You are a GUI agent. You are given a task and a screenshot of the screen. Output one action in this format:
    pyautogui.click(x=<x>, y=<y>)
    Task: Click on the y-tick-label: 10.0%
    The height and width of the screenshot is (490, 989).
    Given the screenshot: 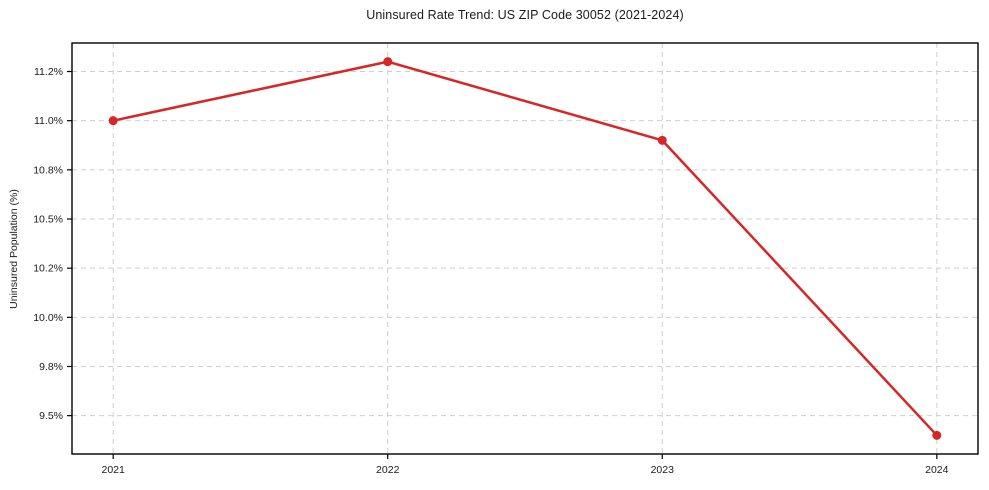 What is the action you would take?
    pyautogui.click(x=48, y=318)
    